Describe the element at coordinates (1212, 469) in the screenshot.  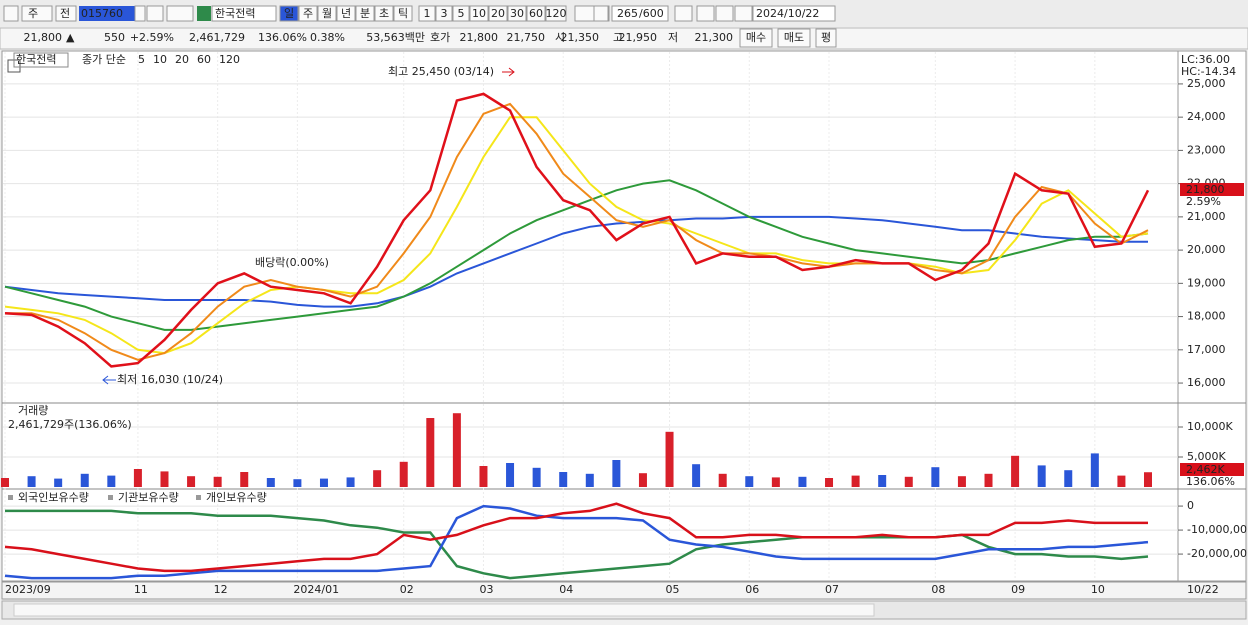
I see `volume-box` at that location.